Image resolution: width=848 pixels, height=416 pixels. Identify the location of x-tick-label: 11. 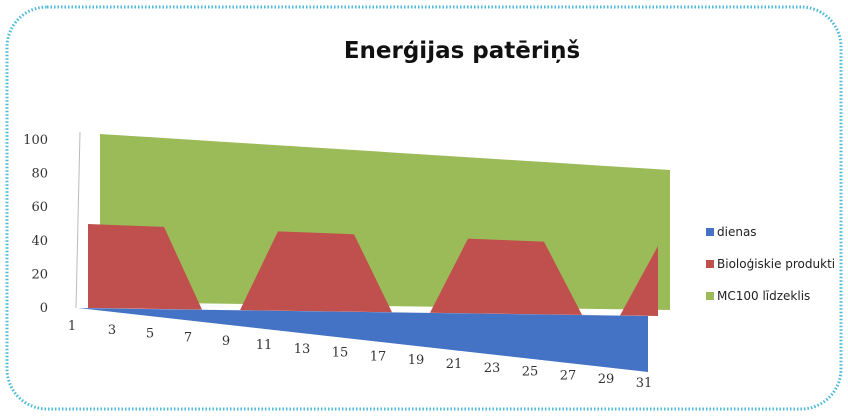
(264, 345).